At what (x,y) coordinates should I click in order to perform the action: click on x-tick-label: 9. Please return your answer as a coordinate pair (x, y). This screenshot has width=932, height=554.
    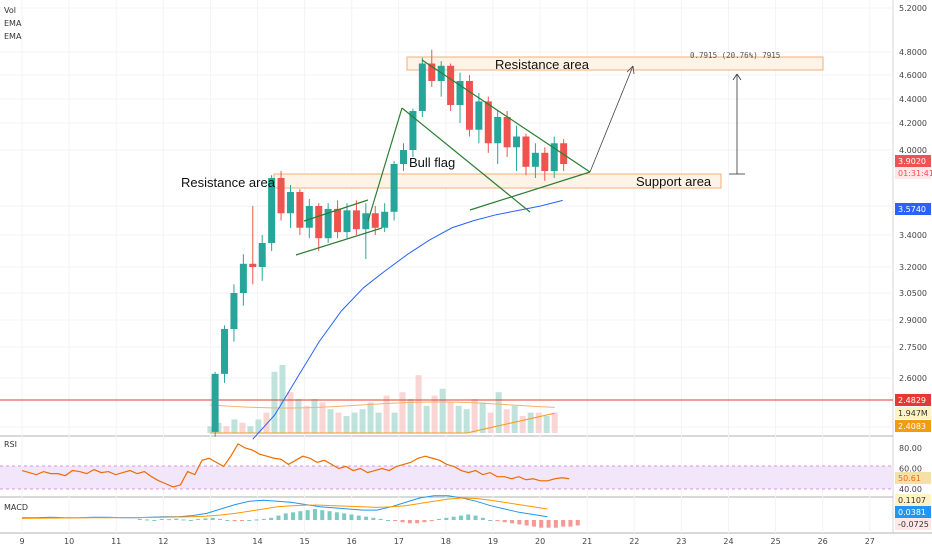
    Looking at the image, I should click on (21, 541).